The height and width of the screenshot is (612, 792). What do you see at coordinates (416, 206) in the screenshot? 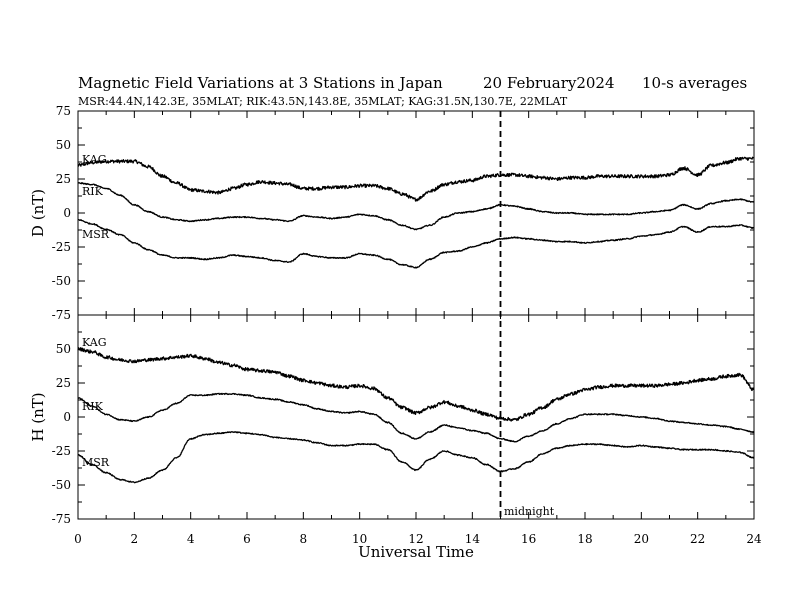
I see `d-rik-series-line` at bounding box center [416, 206].